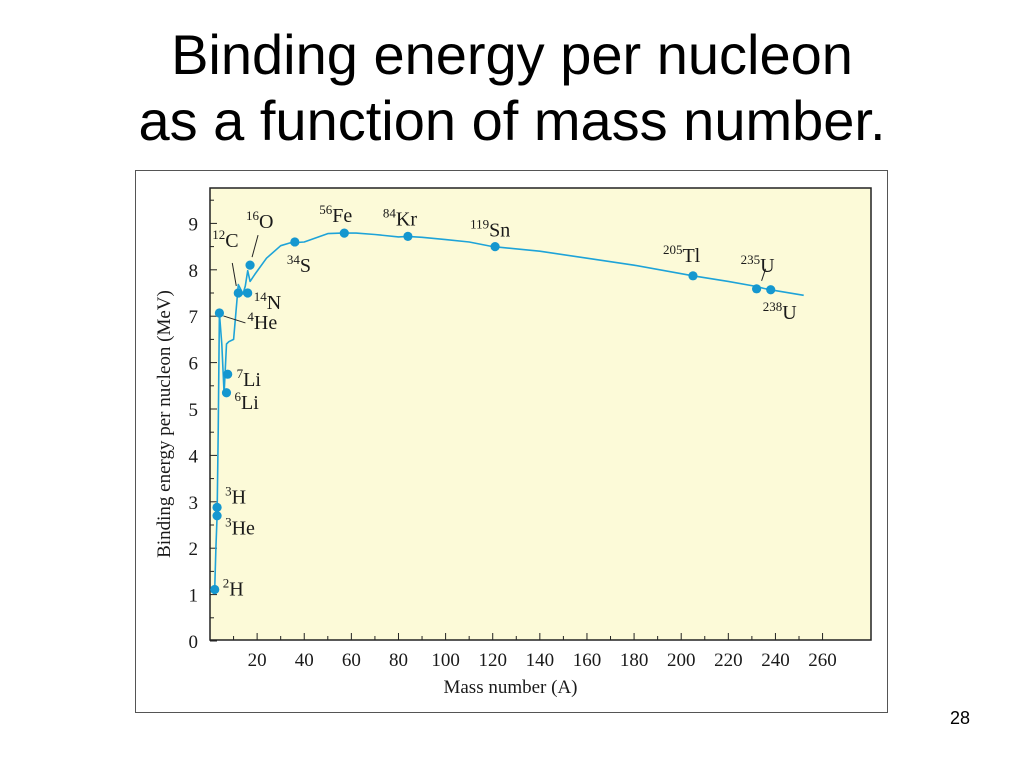  What do you see at coordinates (226, 393) in the screenshot?
I see `point-6li` at bounding box center [226, 393].